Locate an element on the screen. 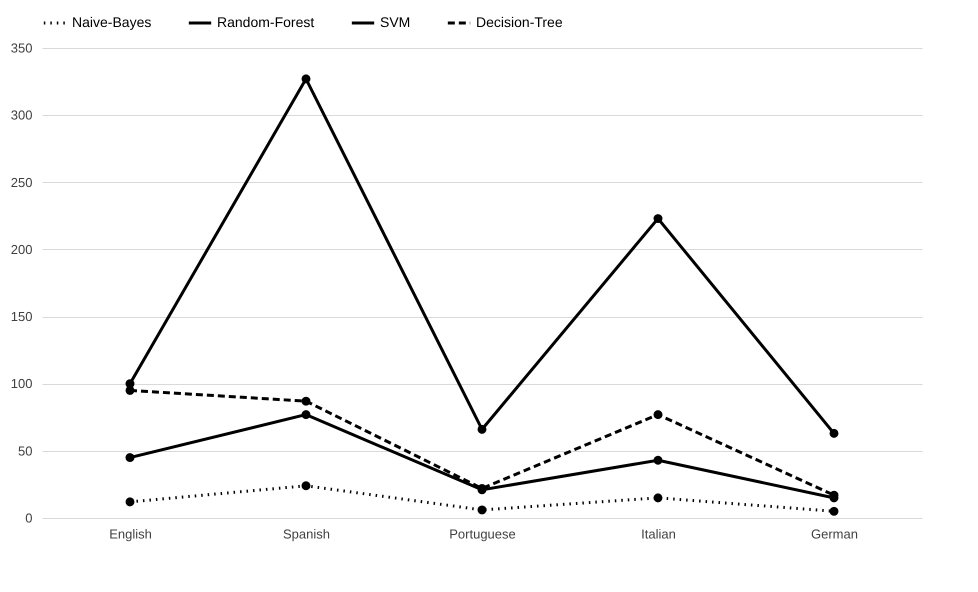 This screenshot has width=978, height=592. y-tick-label: 300 is located at coordinates (21, 115).